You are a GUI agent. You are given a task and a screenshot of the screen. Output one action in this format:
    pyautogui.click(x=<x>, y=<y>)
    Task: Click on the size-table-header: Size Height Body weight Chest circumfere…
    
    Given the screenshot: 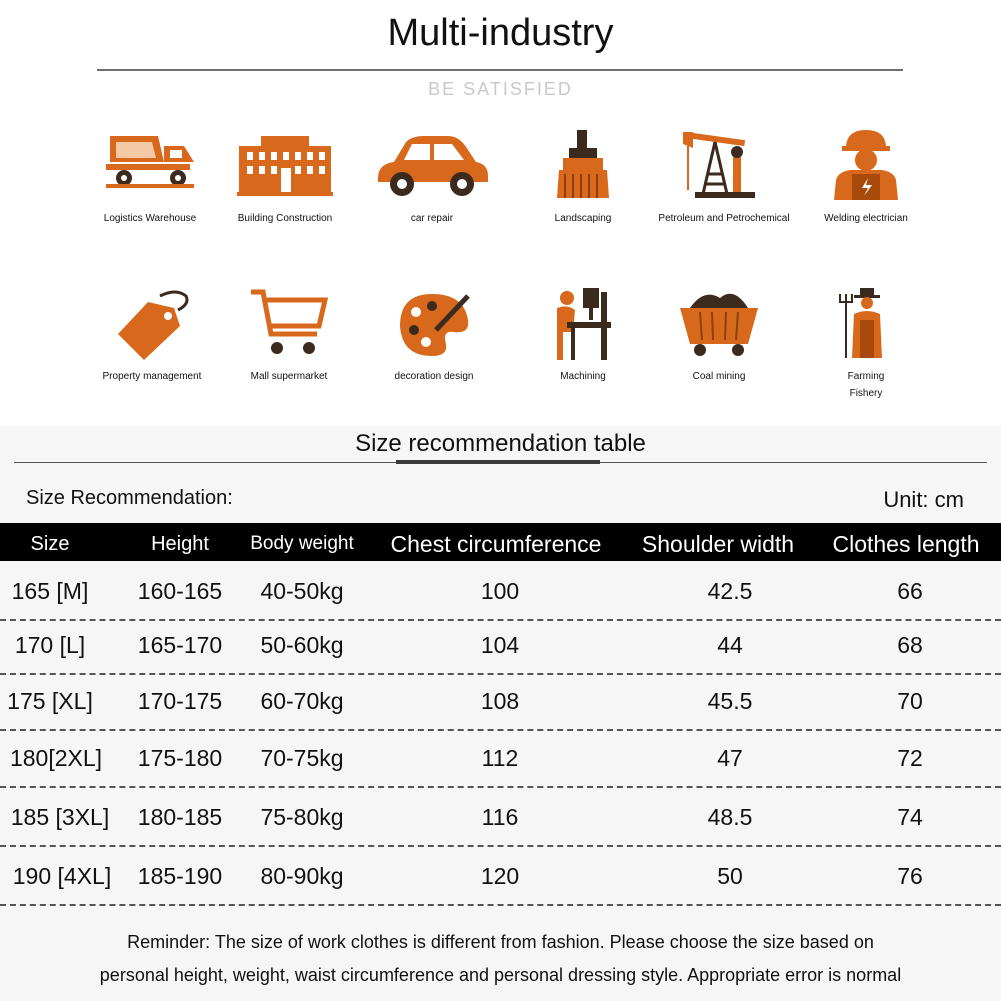 What is the action you would take?
    pyautogui.click(x=500, y=542)
    